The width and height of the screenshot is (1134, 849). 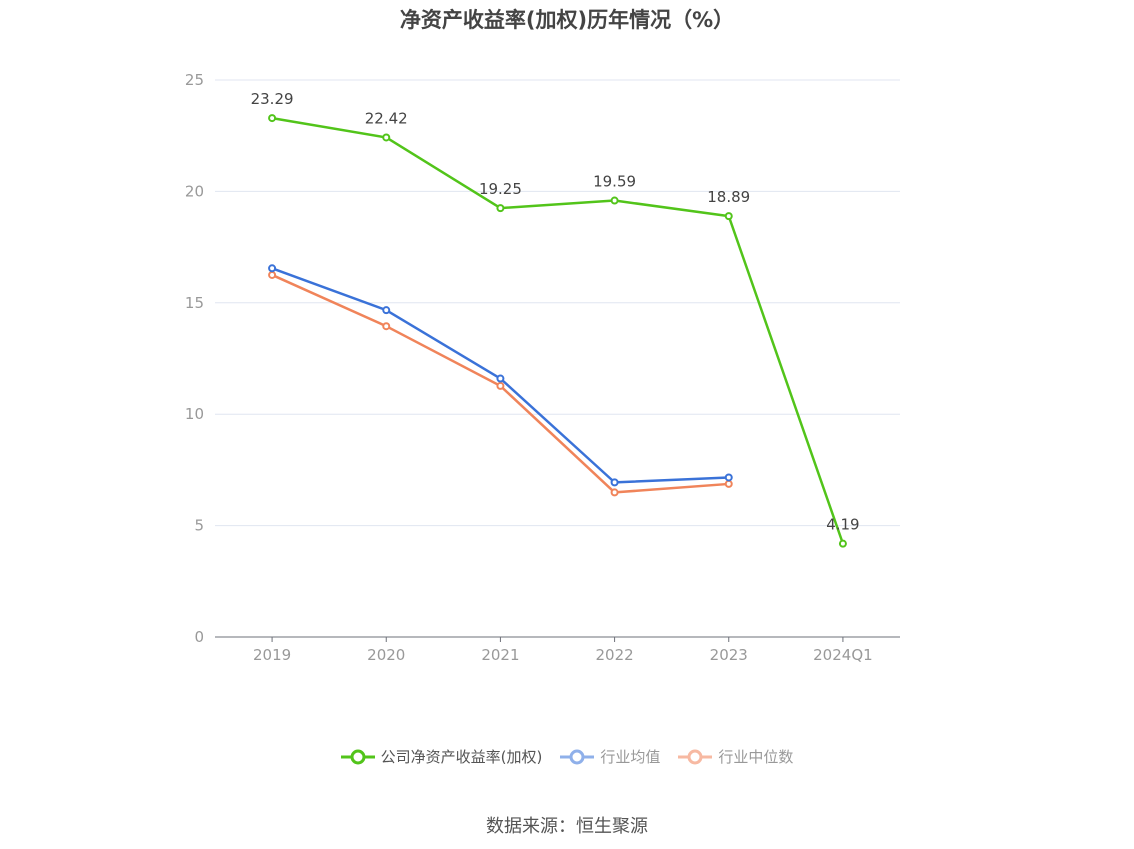 I want to click on x-tick-label: 2020, so click(x=386, y=655).